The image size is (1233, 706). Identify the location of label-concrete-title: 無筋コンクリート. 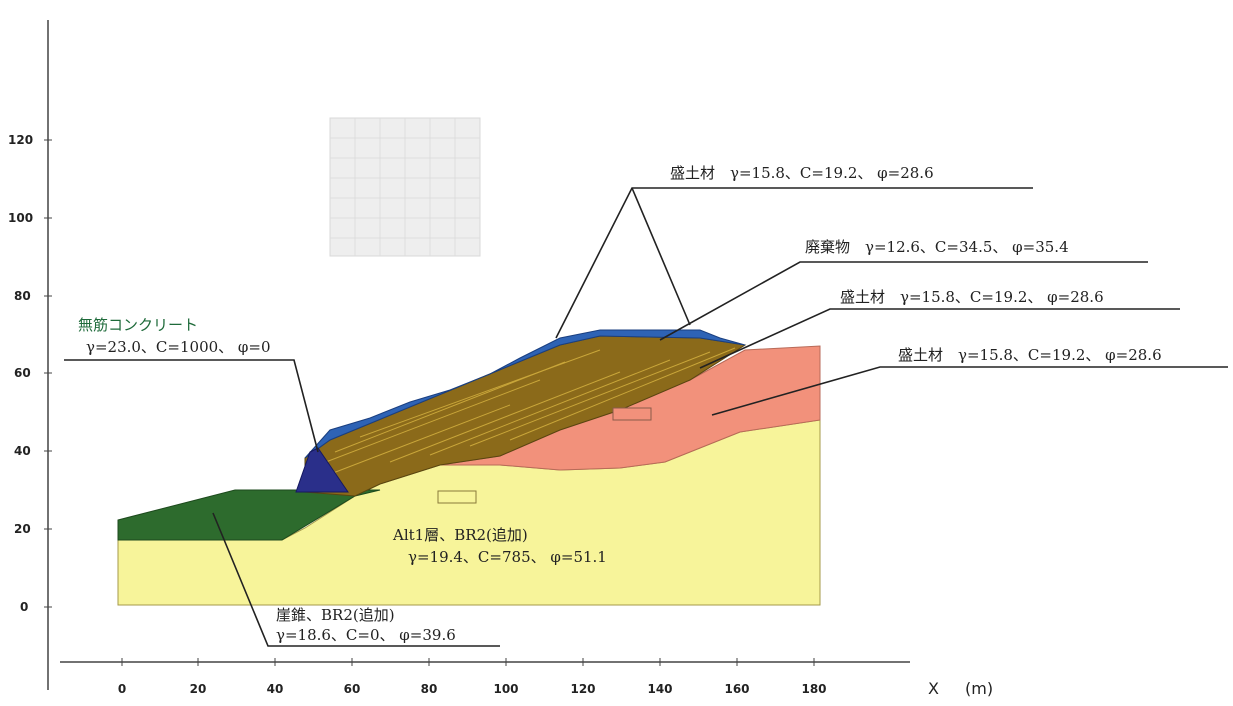
(138, 325).